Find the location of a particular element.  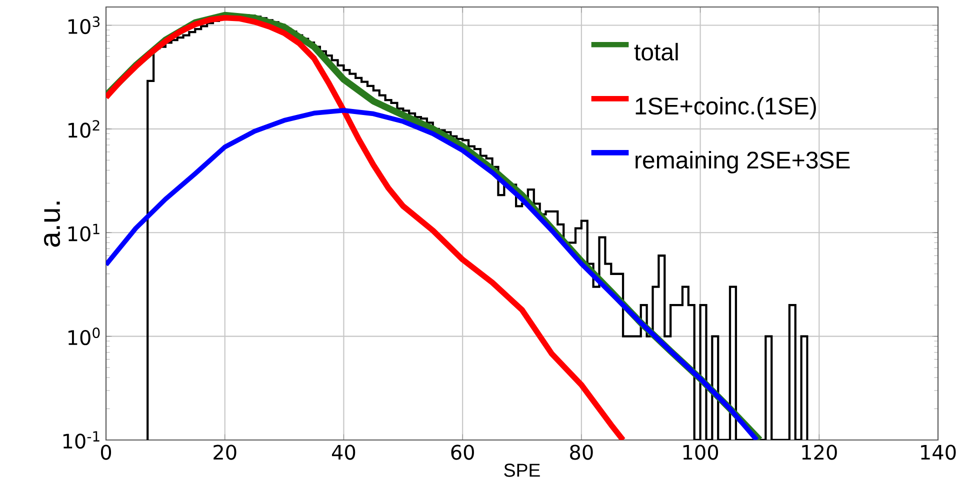

x-tick-label: 40 is located at coordinates (344, 452).